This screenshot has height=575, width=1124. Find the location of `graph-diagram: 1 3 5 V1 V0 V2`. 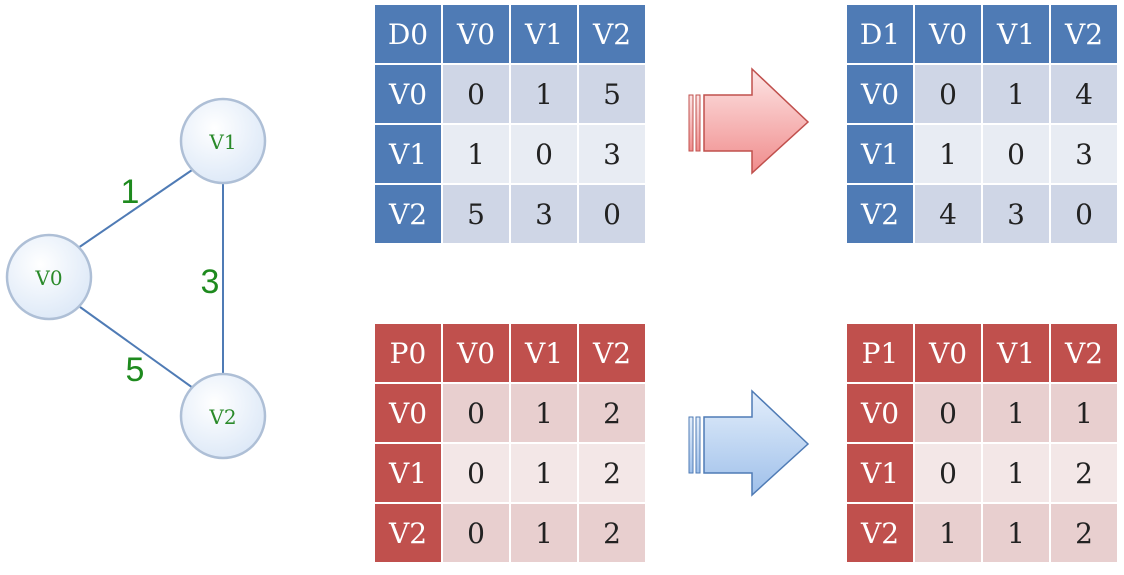

graph-diagram: 1 3 5 V1 V0 V2 is located at coordinates (136, 278).